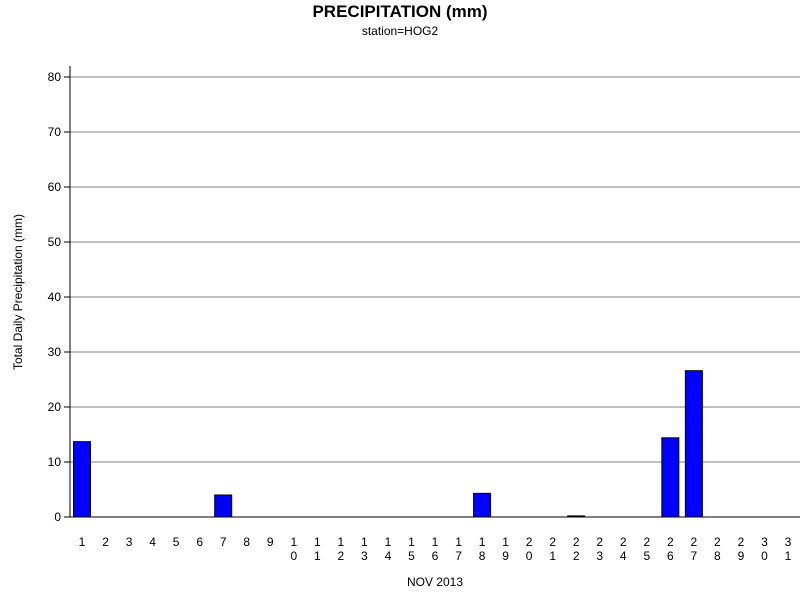 This screenshot has width=800, height=600. Describe the element at coordinates (270, 542) in the screenshot. I see `x-tick-label: 9` at that location.